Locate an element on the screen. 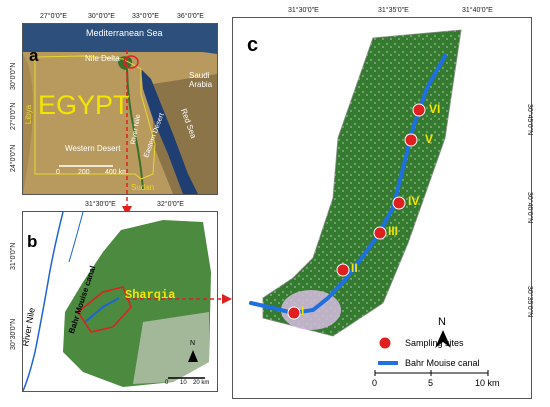  site-marker-II is located at coordinates (343, 270).